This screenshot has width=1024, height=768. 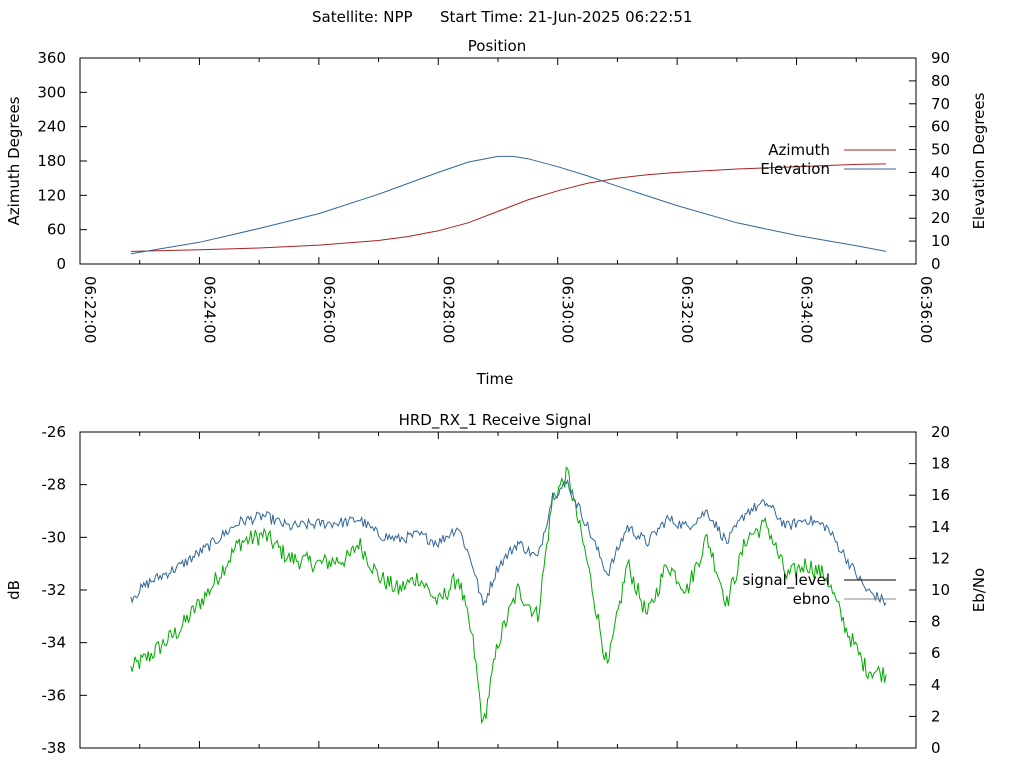 What do you see at coordinates (329, 309) in the screenshot?
I see `x-tick-label: 06:26:00` at bounding box center [329, 309].